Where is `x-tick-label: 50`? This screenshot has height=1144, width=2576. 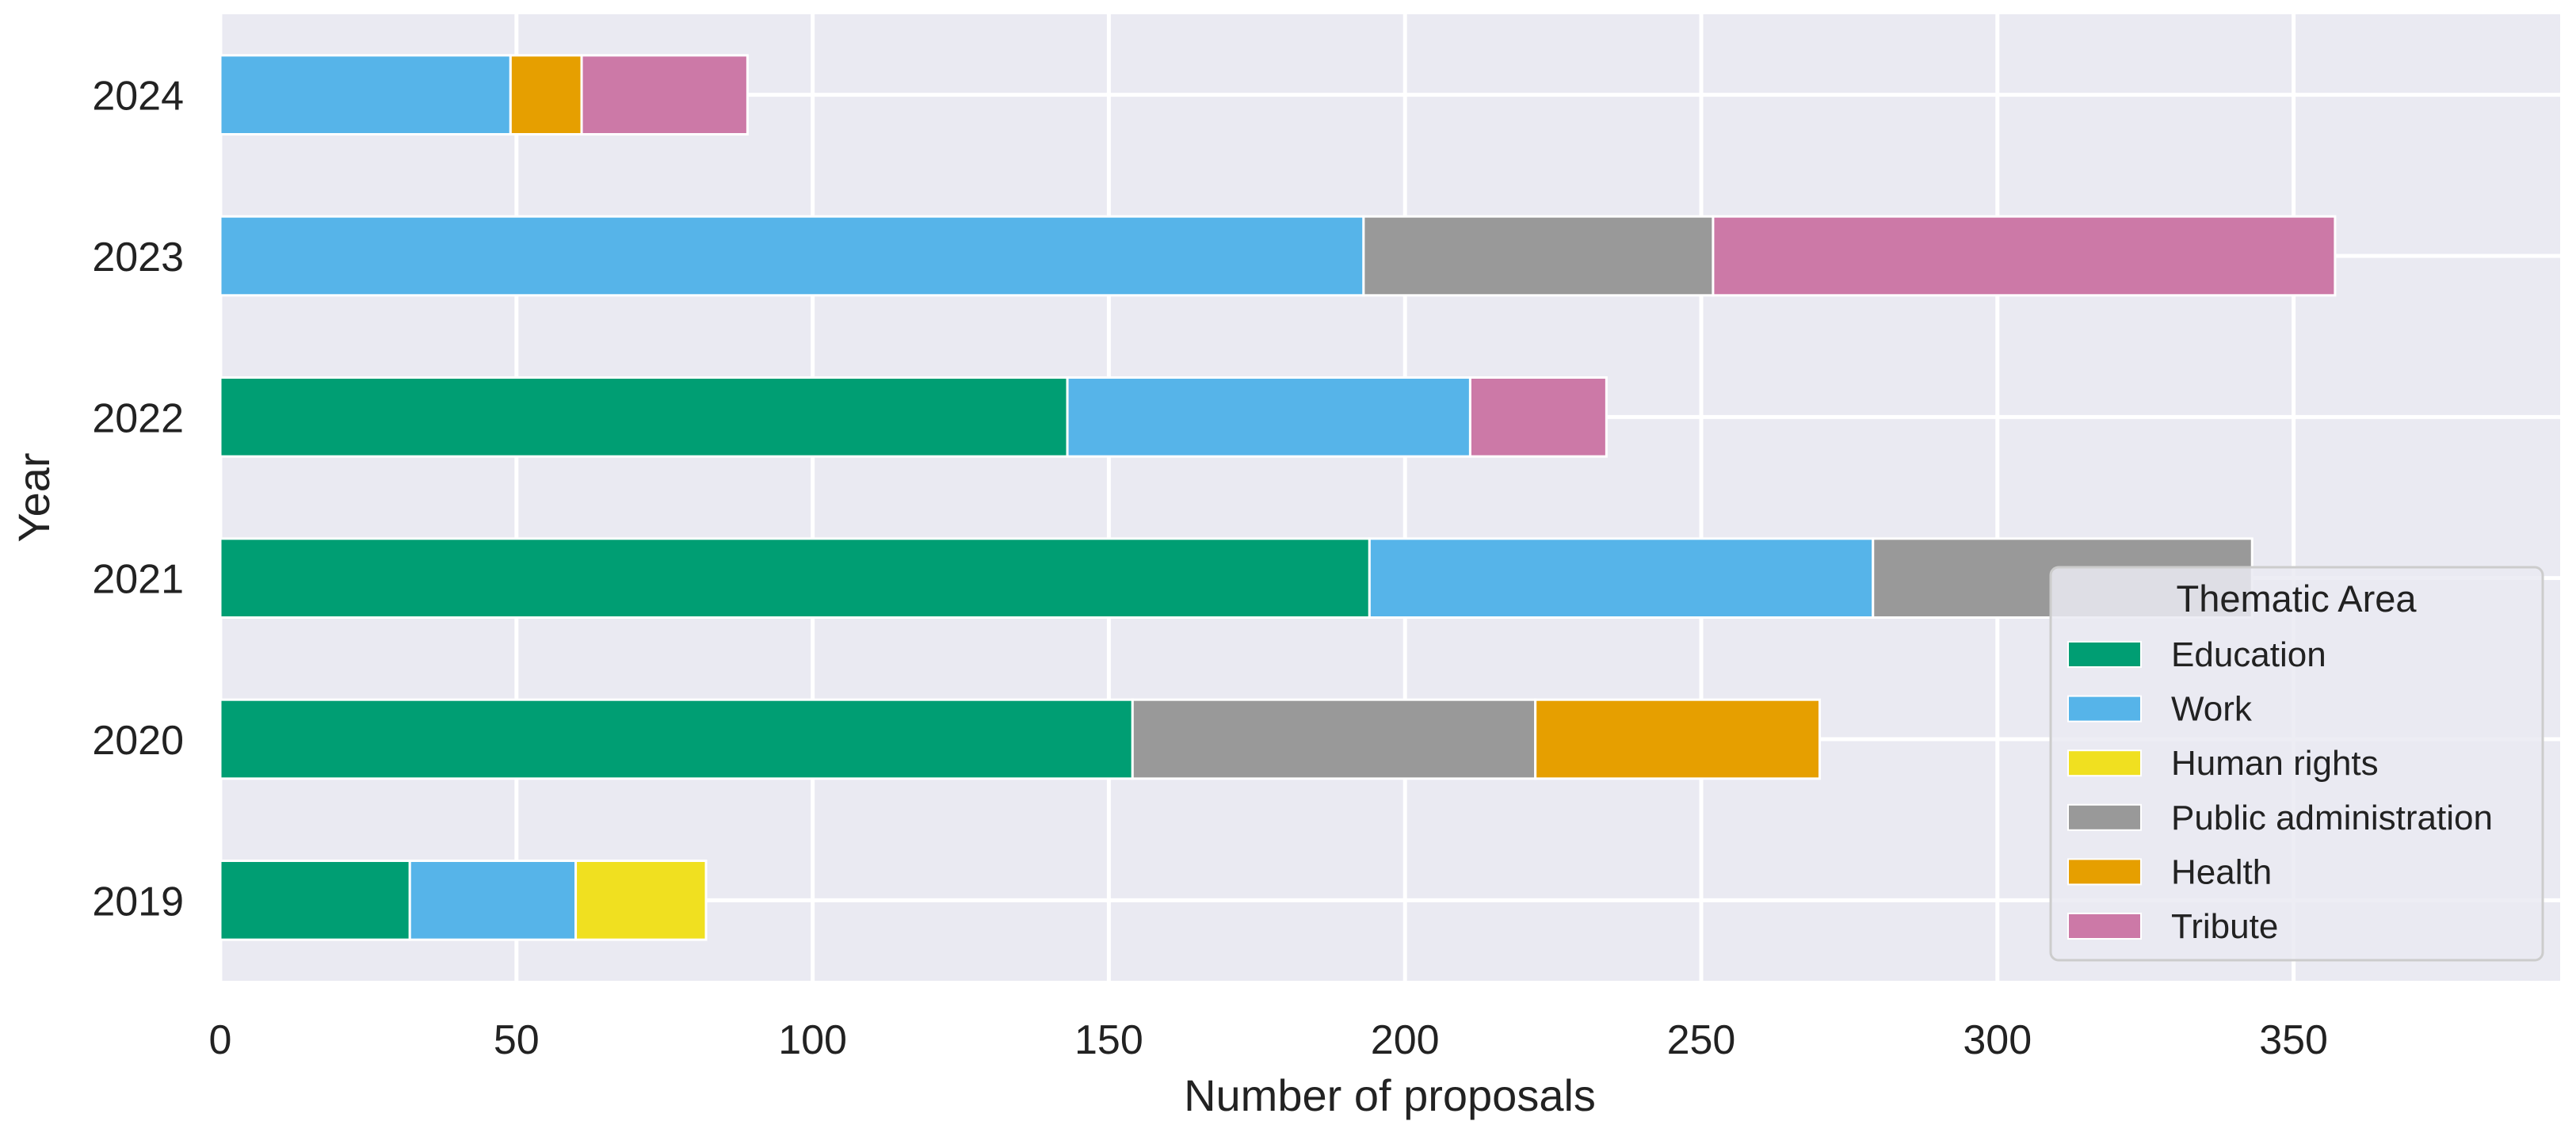
x-tick-label: 50 is located at coordinates (517, 1040).